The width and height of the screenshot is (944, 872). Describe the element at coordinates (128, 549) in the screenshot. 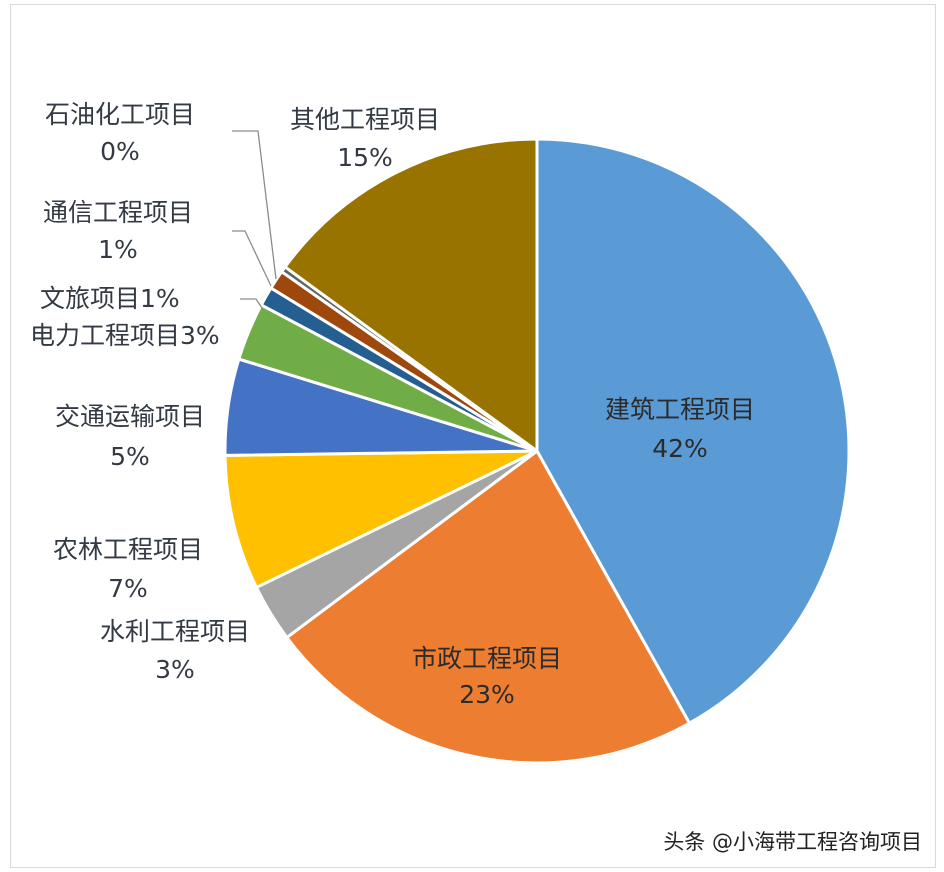

I see `slice-label-3: 农林工程项目` at that location.